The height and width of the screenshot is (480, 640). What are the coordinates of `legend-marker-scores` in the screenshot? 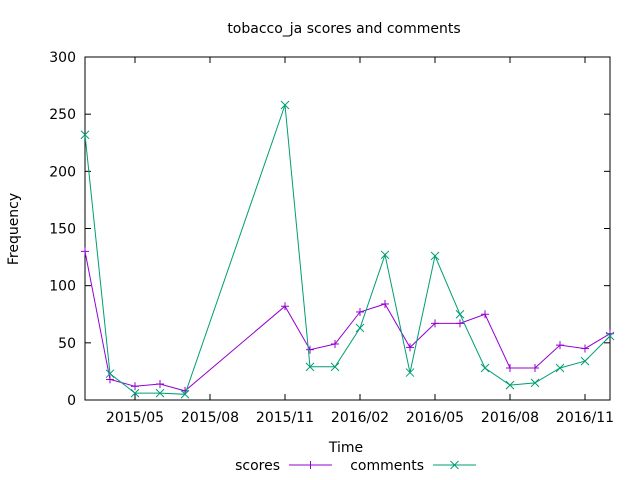 It's located at (310, 465).